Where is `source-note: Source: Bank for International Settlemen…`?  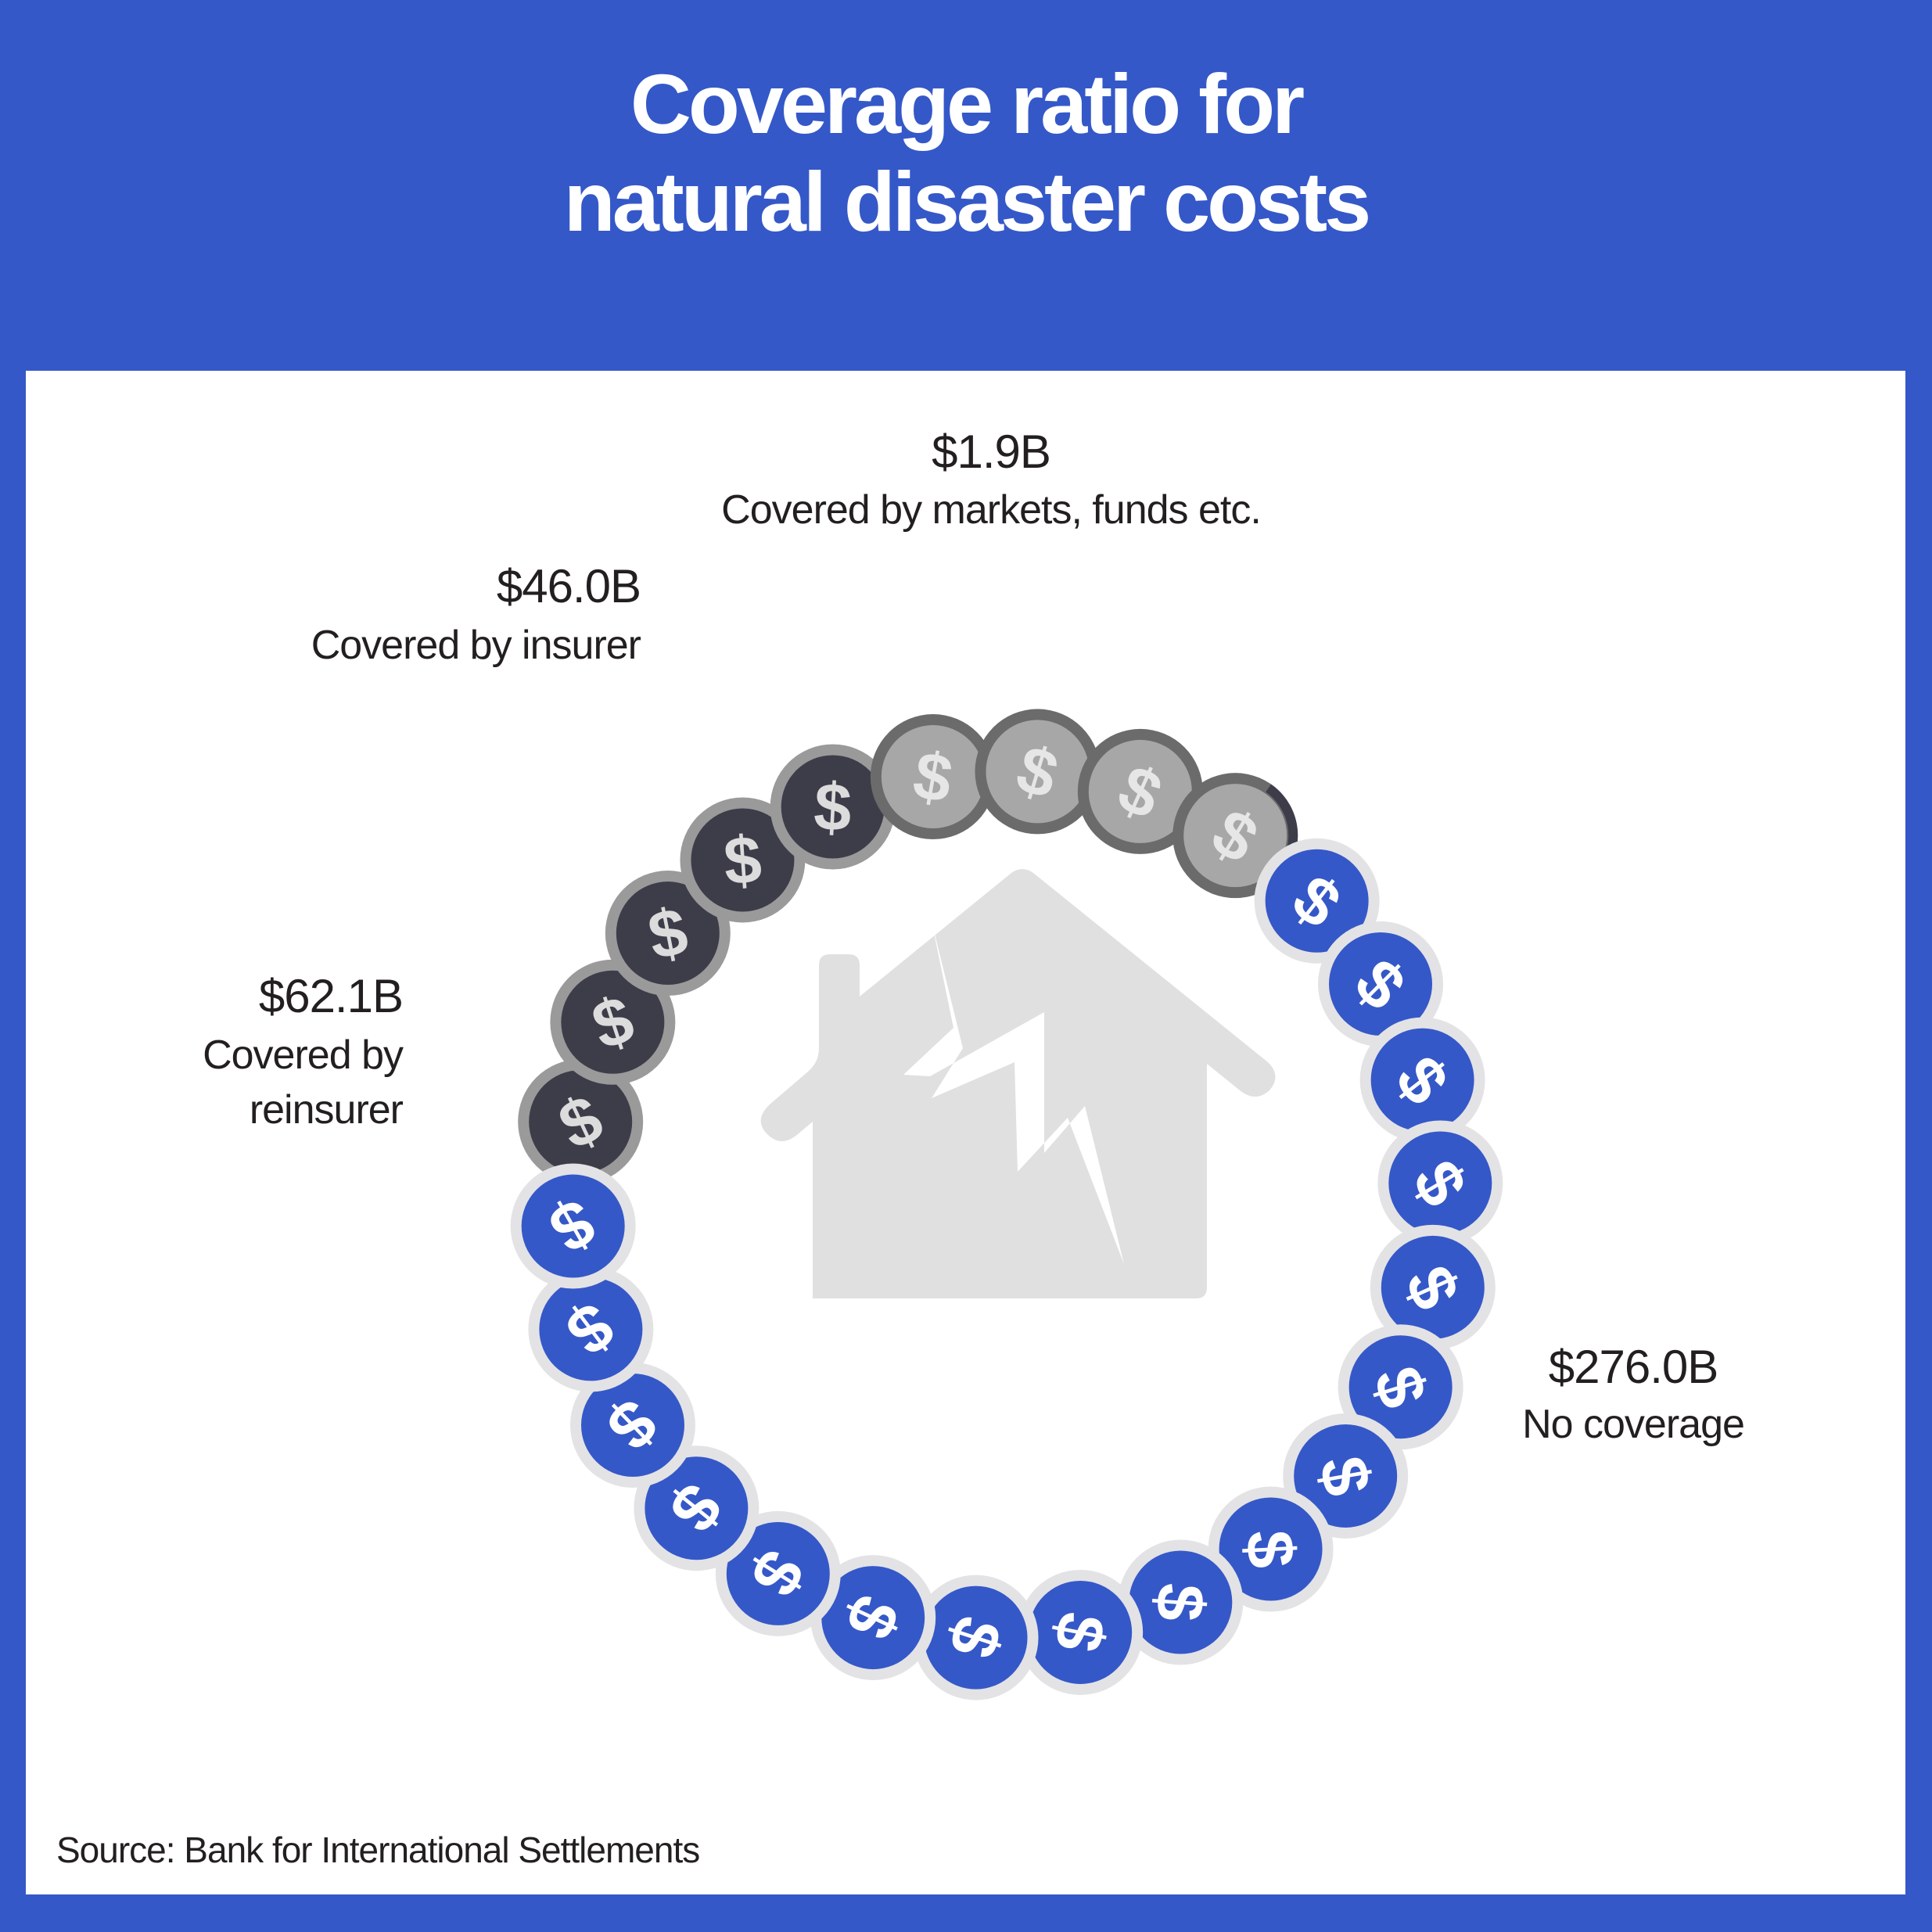
source-note: Source: Bank for International Settlemen… is located at coordinates (378, 1850).